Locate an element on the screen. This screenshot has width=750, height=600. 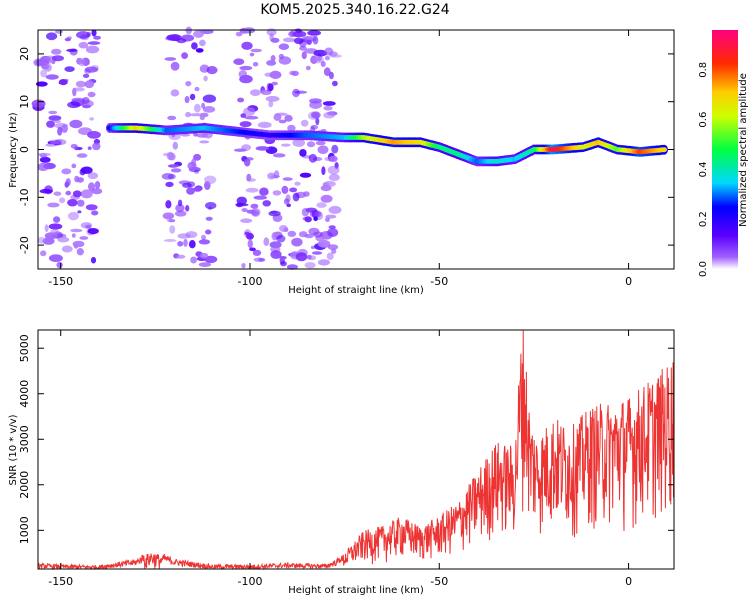
spectrogram-x-label: Height of straight line (km) is located at coordinates (356, 290).